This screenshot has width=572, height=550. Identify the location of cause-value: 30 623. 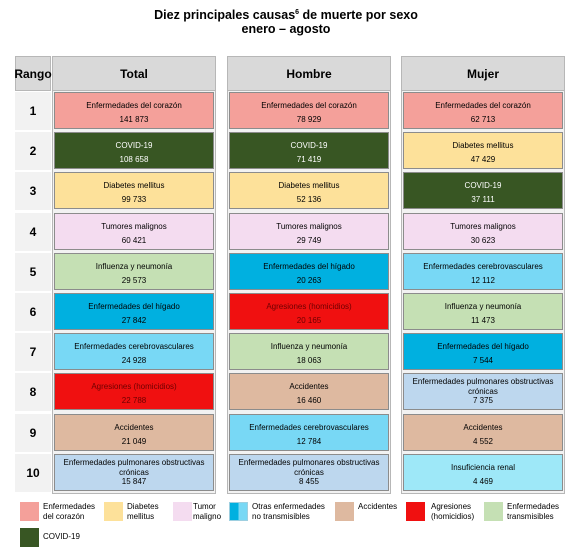
(483, 240).